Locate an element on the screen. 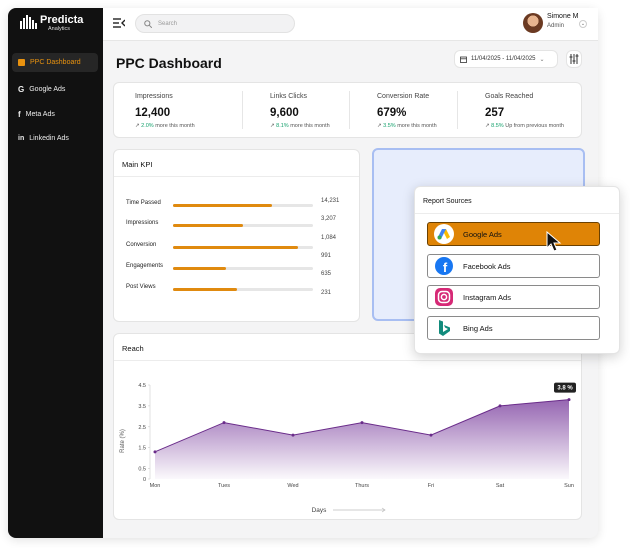  nav-label: Google Ads is located at coordinates (47, 89).